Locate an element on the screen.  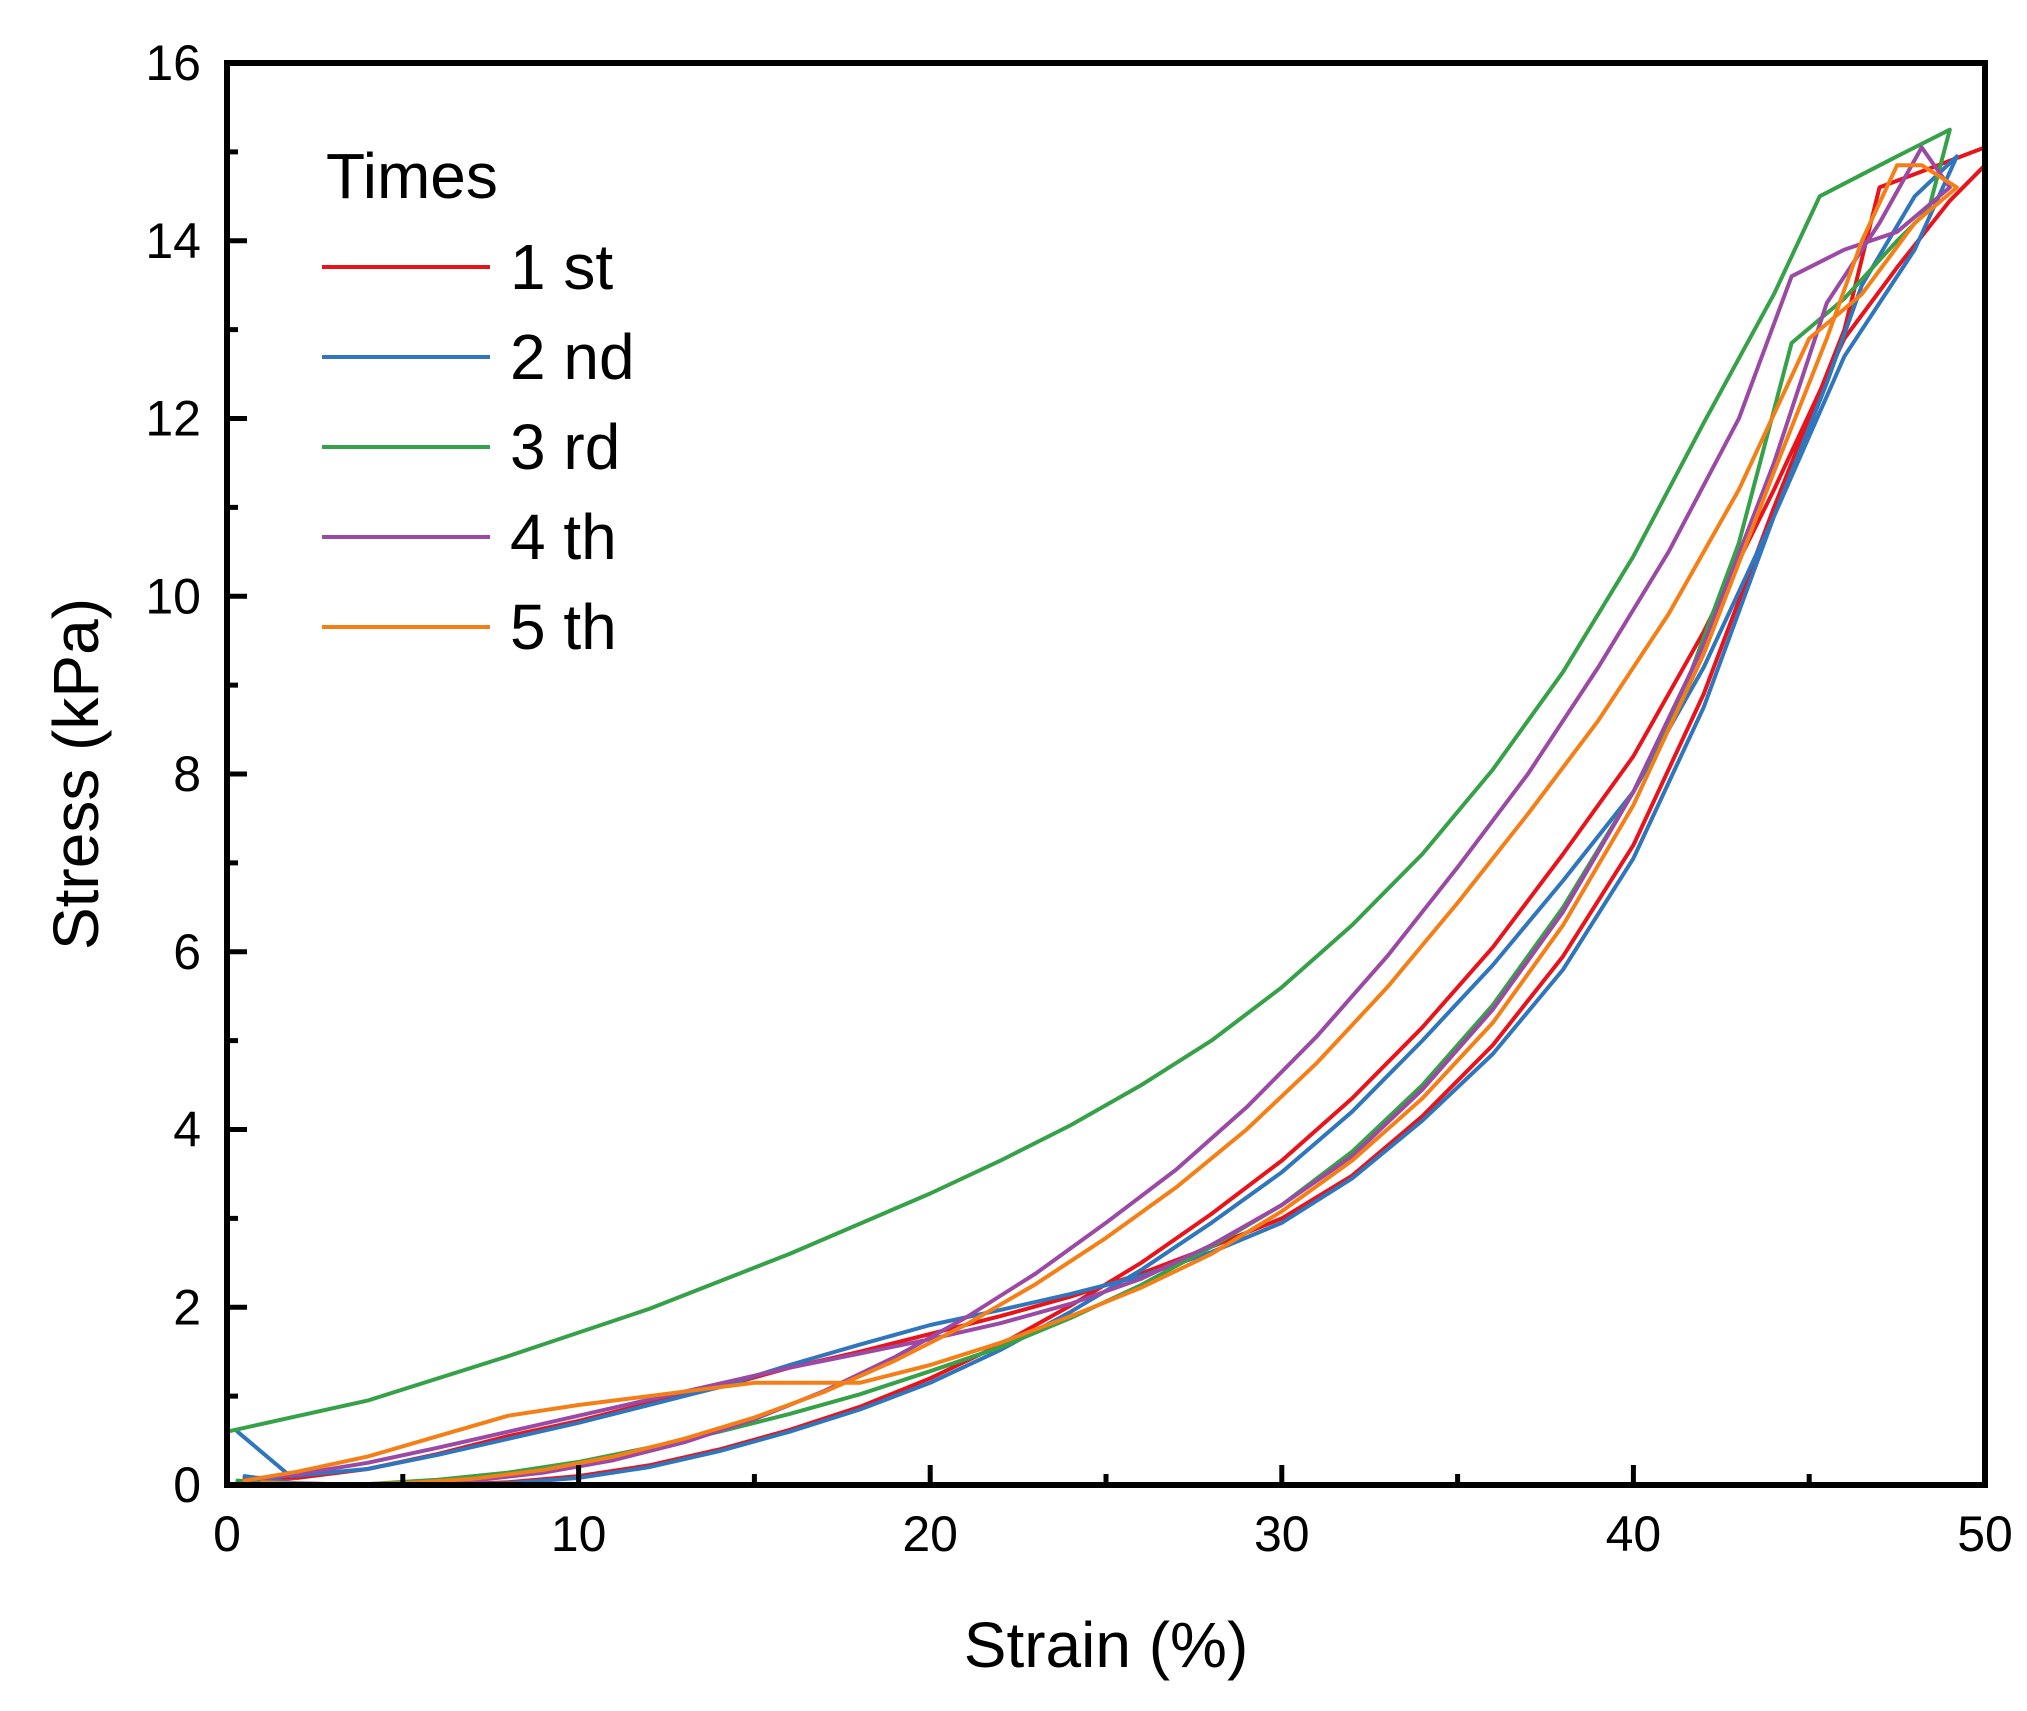
y-tick-label: 14 is located at coordinates (173, 241).